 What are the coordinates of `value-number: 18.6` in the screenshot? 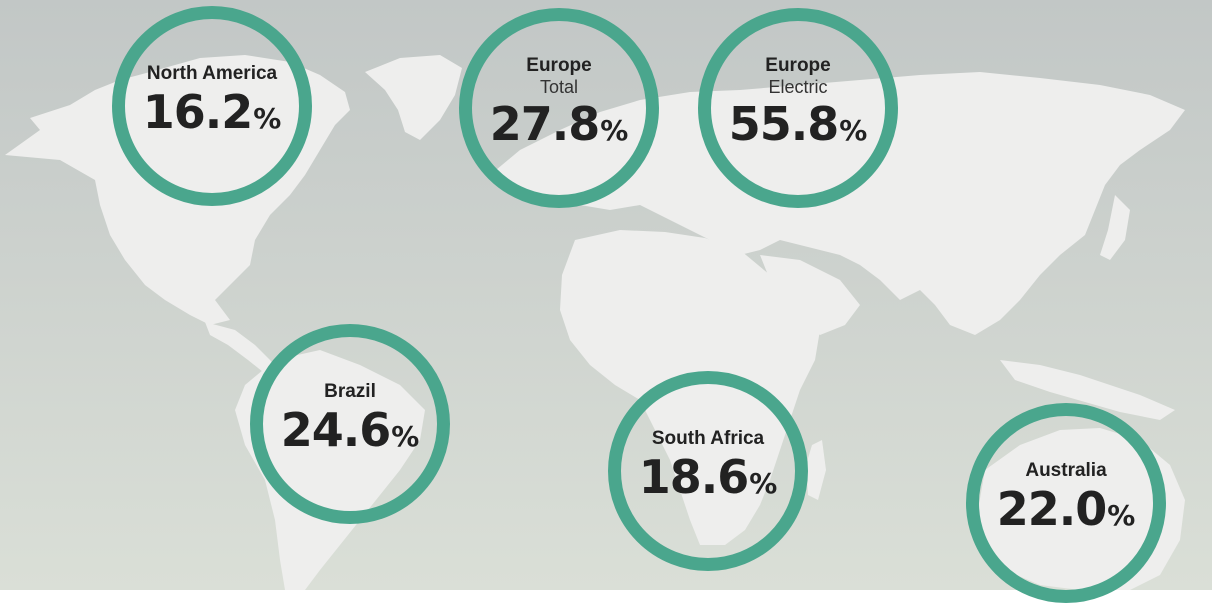 It's located at (693, 477).